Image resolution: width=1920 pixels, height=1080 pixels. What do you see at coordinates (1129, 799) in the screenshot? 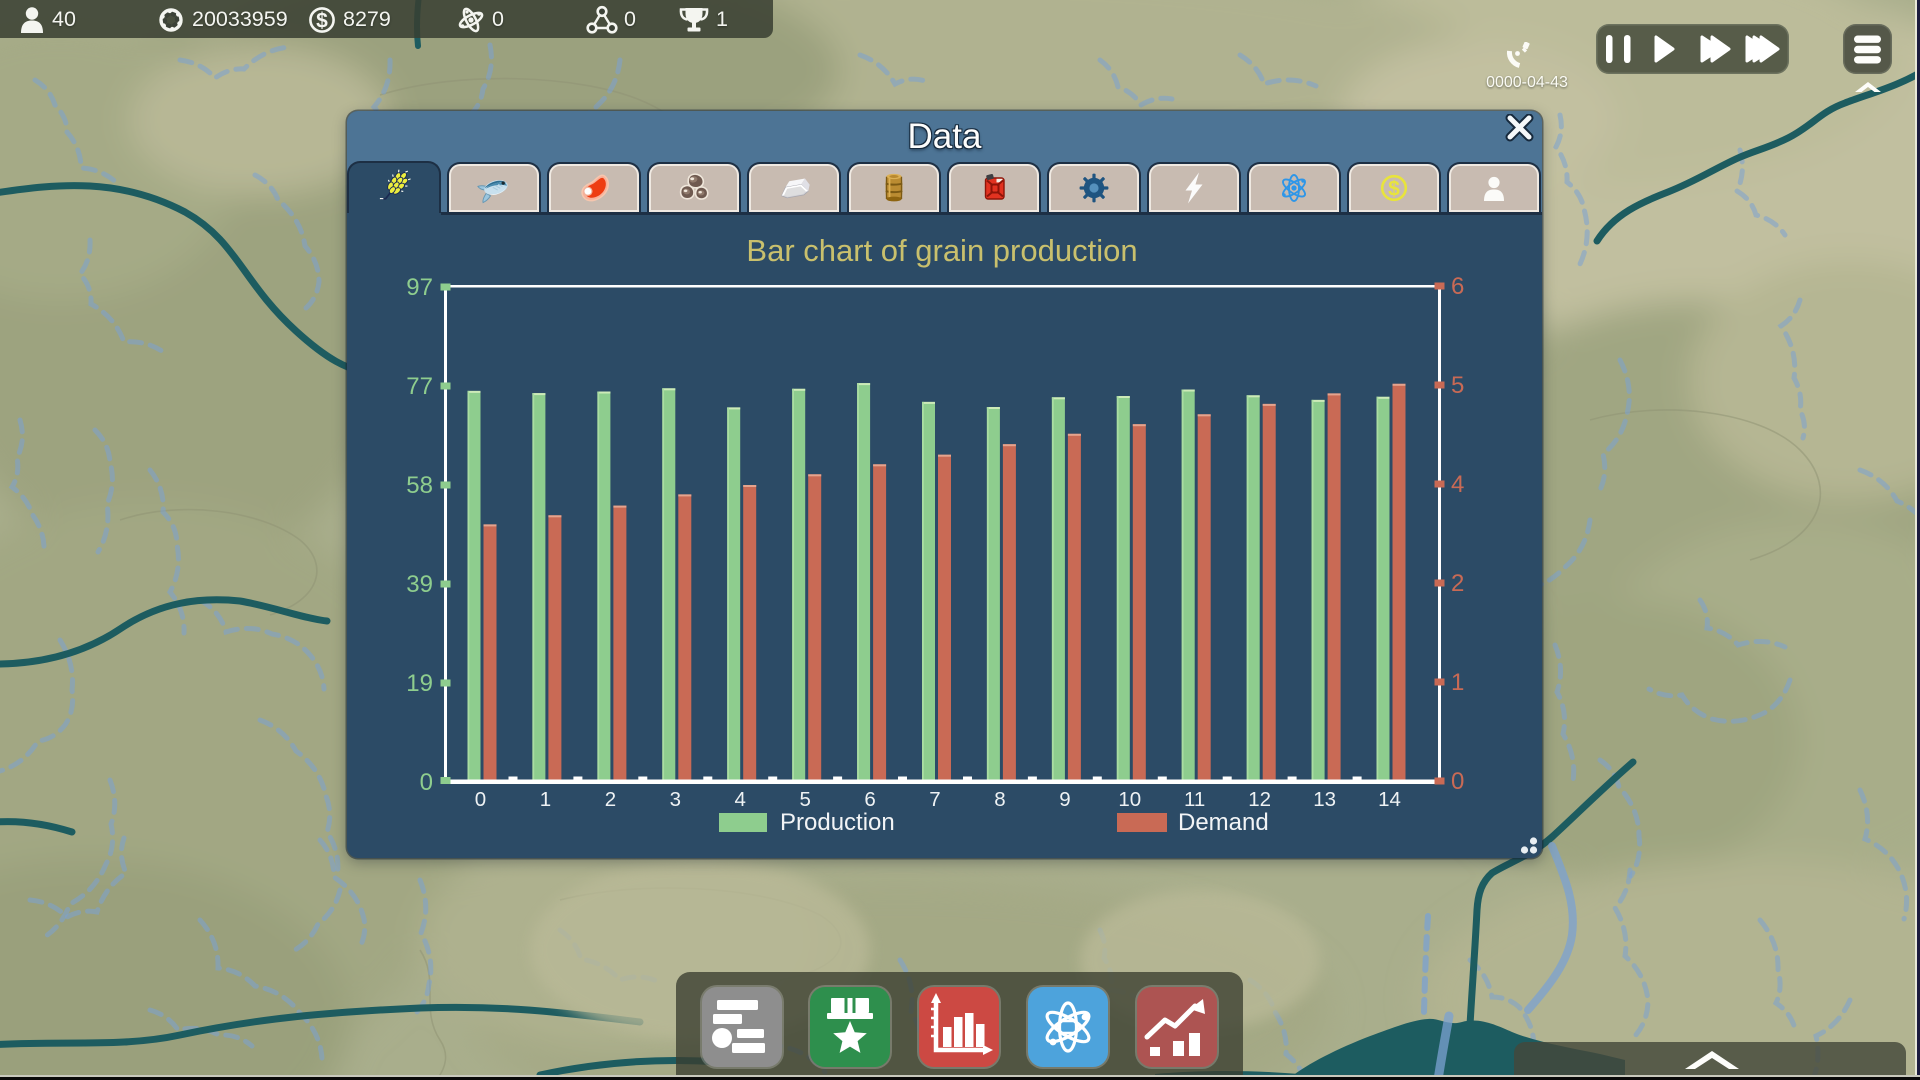
I see `svg-text: 10` at bounding box center [1129, 799].